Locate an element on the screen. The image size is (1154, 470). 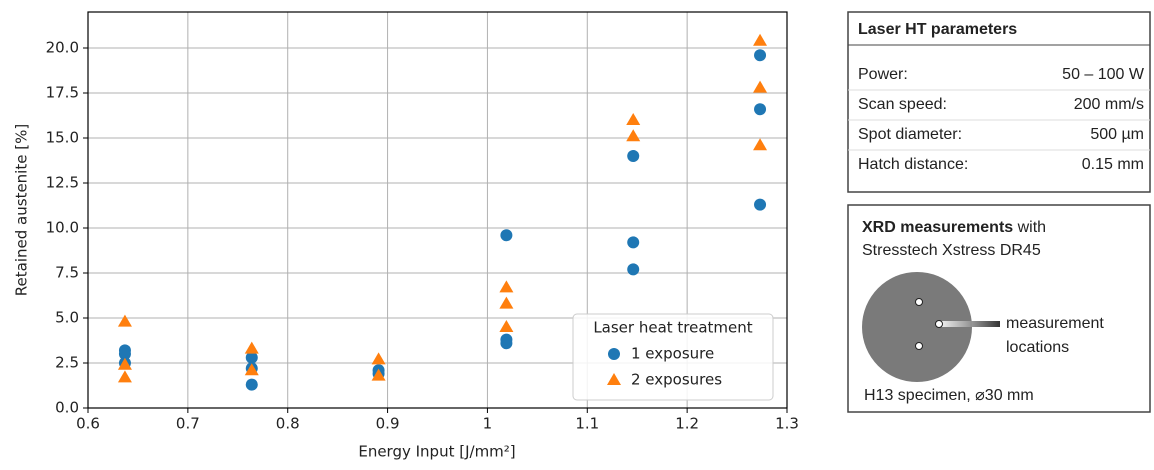
x-axis-label: Energy Input [J/mm²] is located at coordinates (436, 452).